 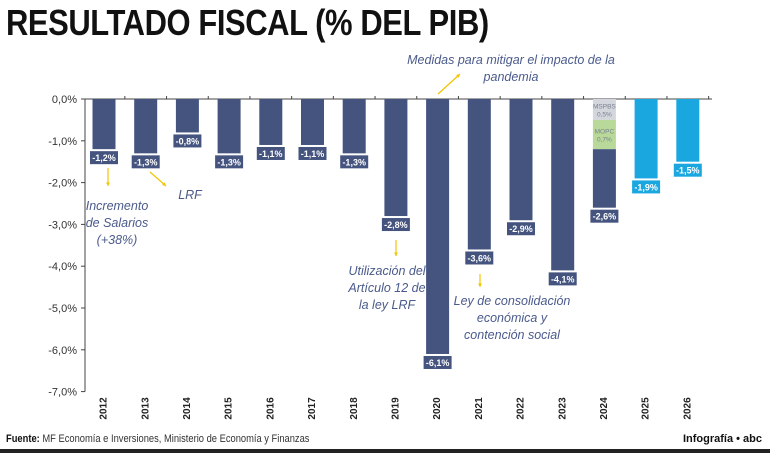 What do you see at coordinates (62, 351) in the screenshot?
I see `y-tick-label: -6,0%` at bounding box center [62, 351].